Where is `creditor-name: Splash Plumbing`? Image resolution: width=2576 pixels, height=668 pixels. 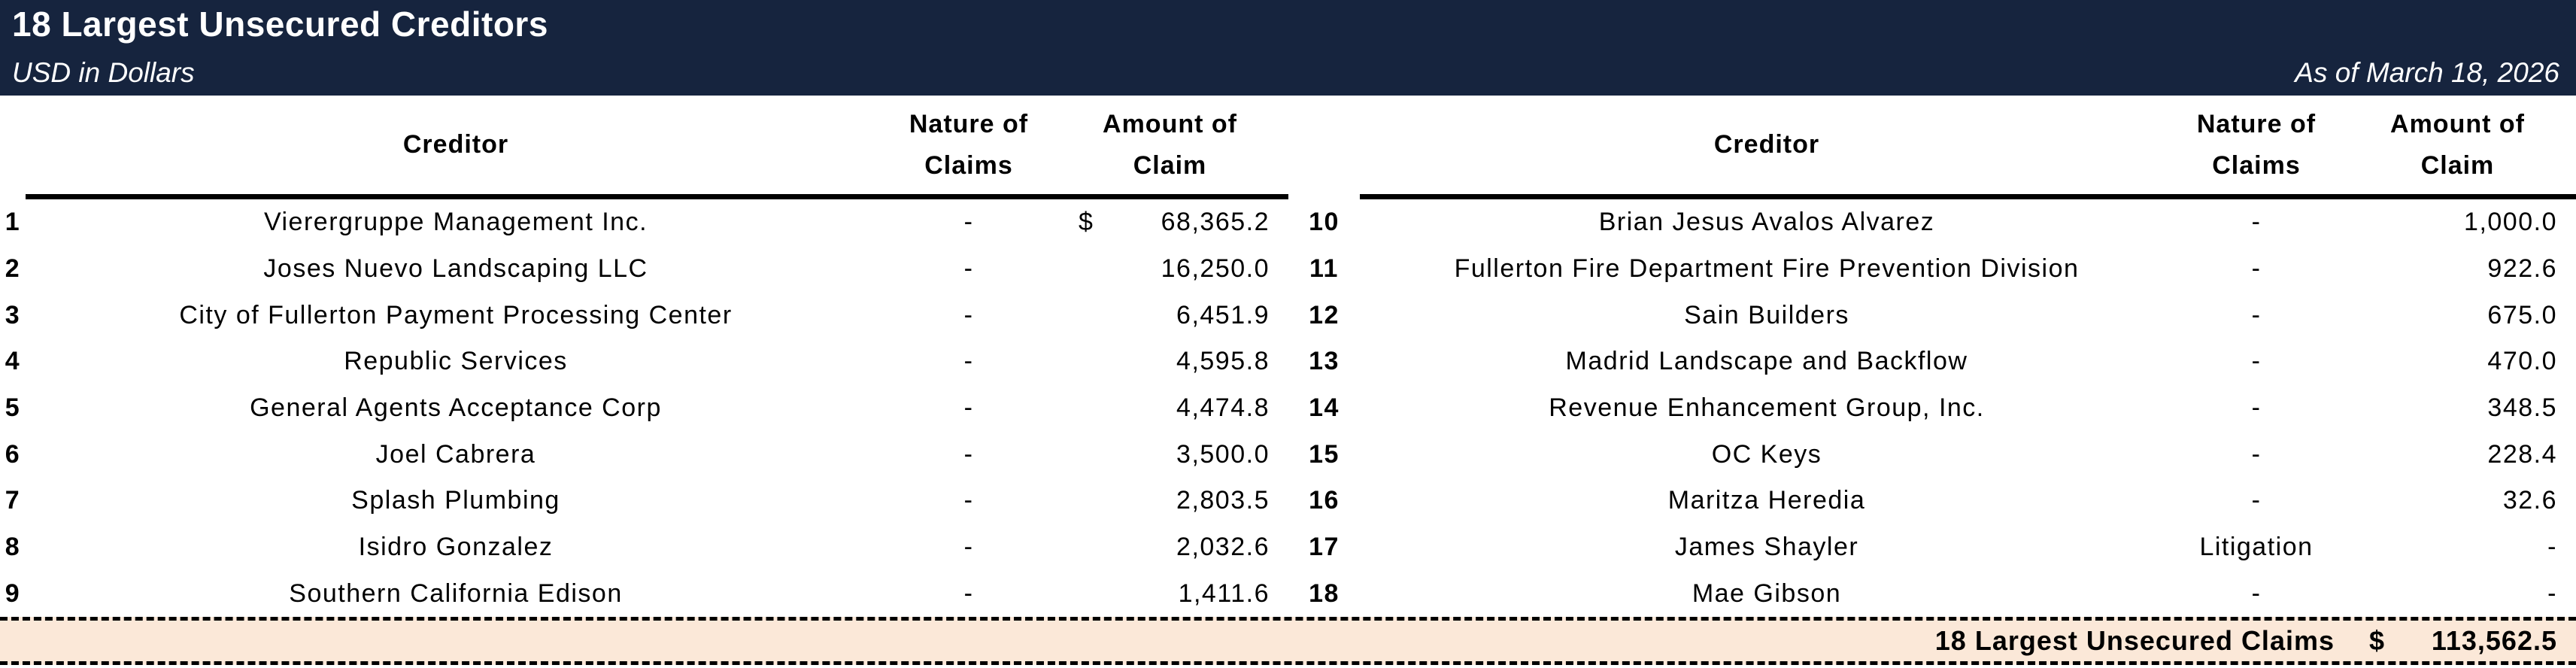
creditor-name: Splash Plumbing is located at coordinates (455, 500).